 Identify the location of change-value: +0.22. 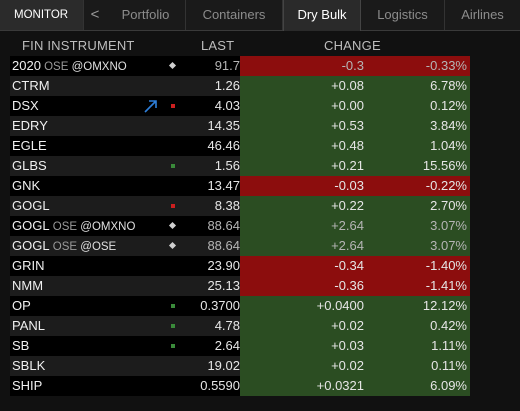
(305, 206).